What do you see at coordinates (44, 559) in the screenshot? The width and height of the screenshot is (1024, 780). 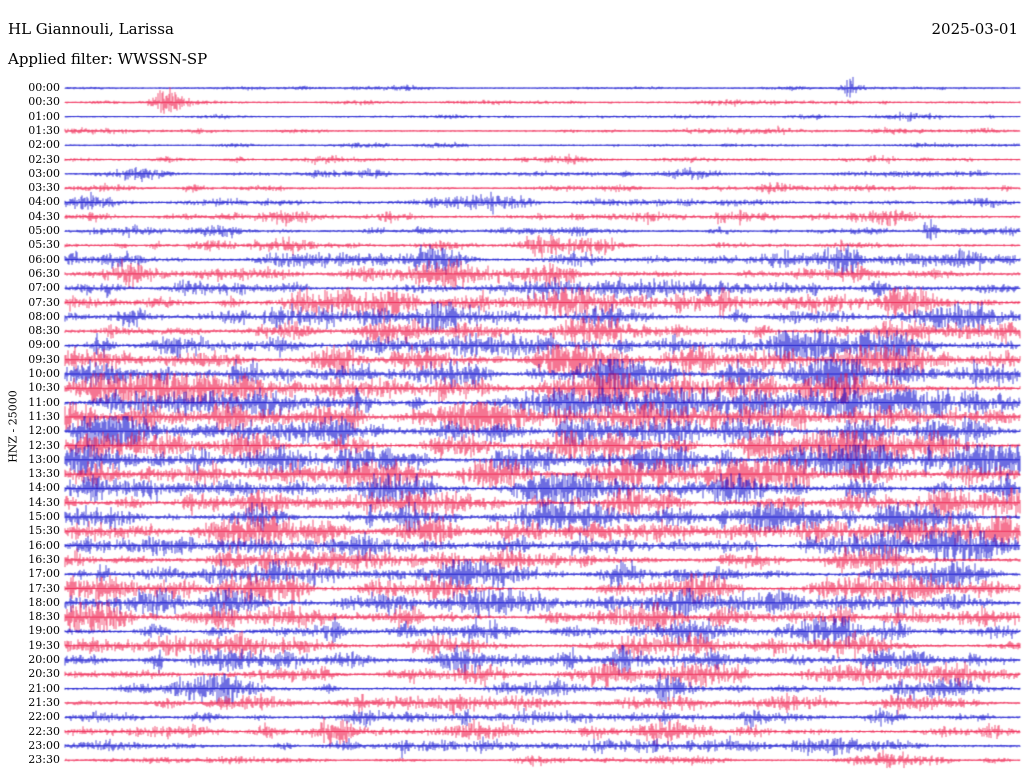 I see `time-label: 16:30` at bounding box center [44, 559].